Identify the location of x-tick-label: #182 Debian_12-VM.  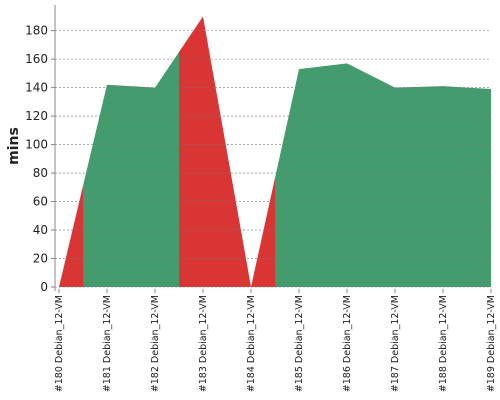
(155, 343).